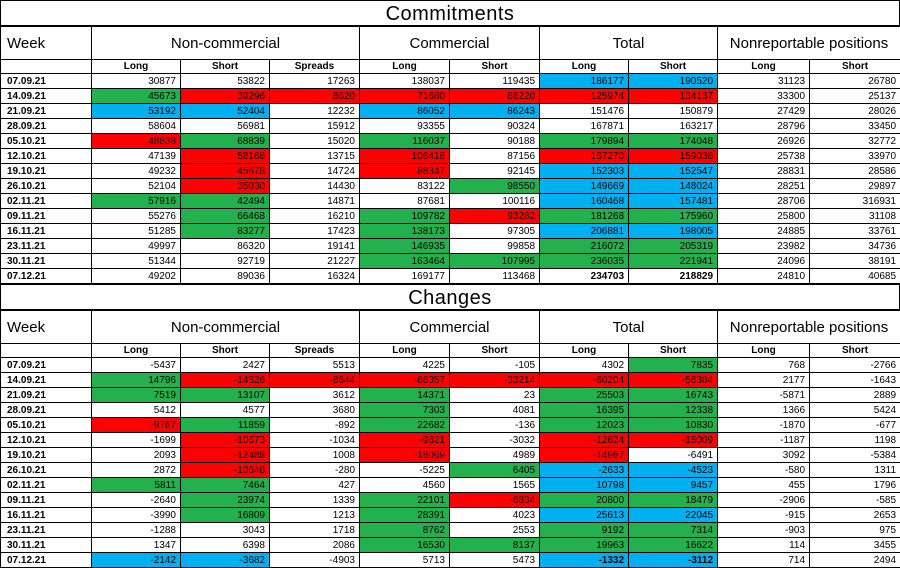 This screenshot has width=900, height=568. What do you see at coordinates (225, 485) in the screenshot?
I see `value-cell: 7464` at bounding box center [225, 485].